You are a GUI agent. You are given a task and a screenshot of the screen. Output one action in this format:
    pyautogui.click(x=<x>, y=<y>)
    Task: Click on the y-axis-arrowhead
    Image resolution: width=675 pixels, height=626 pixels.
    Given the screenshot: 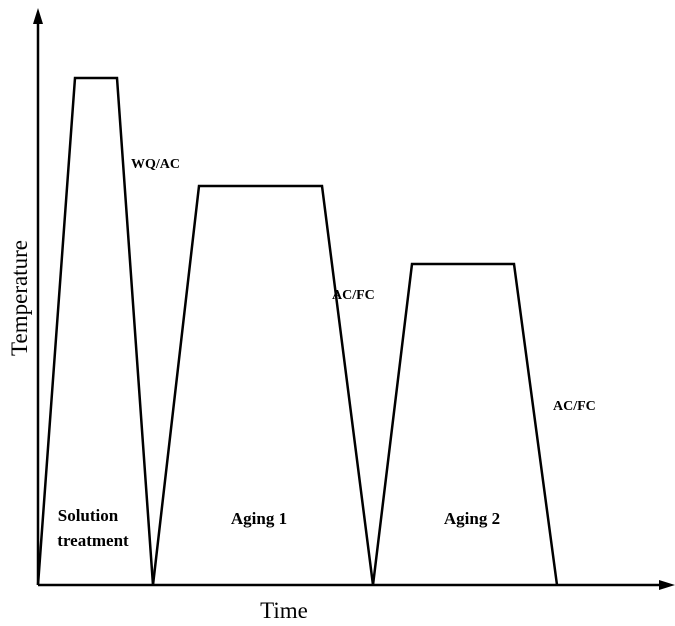 What is the action you would take?
    pyautogui.click(x=38, y=16)
    